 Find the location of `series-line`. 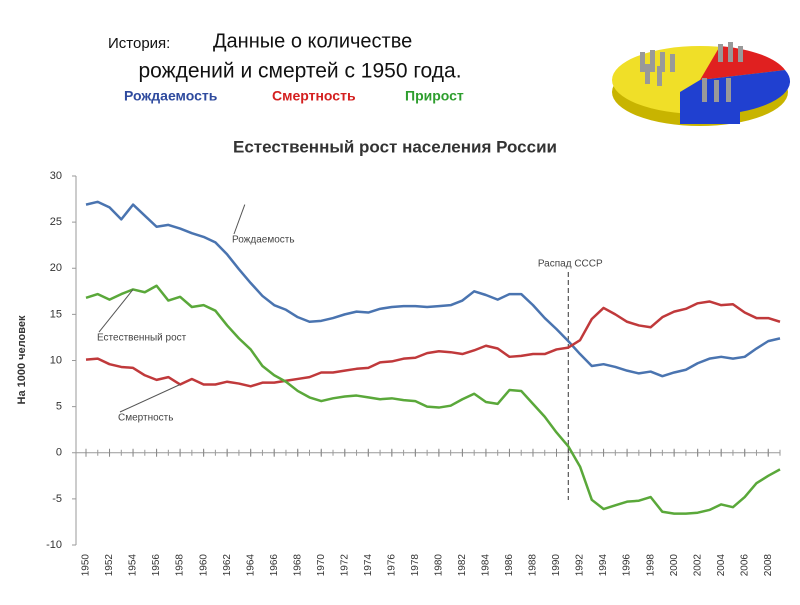

series-line is located at coordinates (433, 344).